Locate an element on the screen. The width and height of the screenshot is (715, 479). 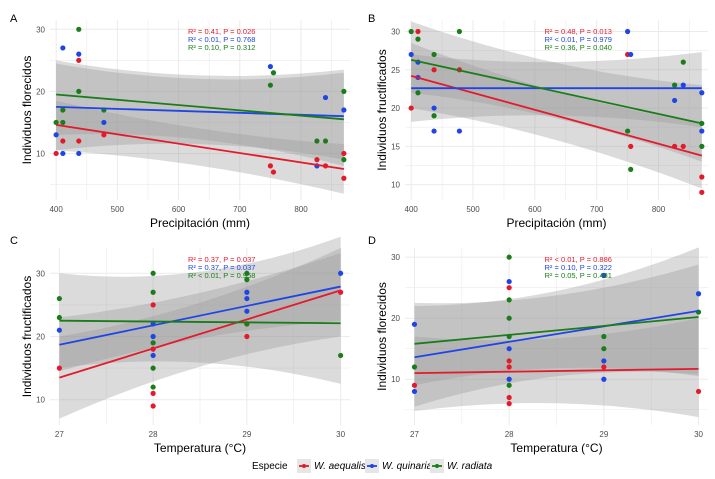
legend-entry: W. aequalis is located at coordinates (340, 466).